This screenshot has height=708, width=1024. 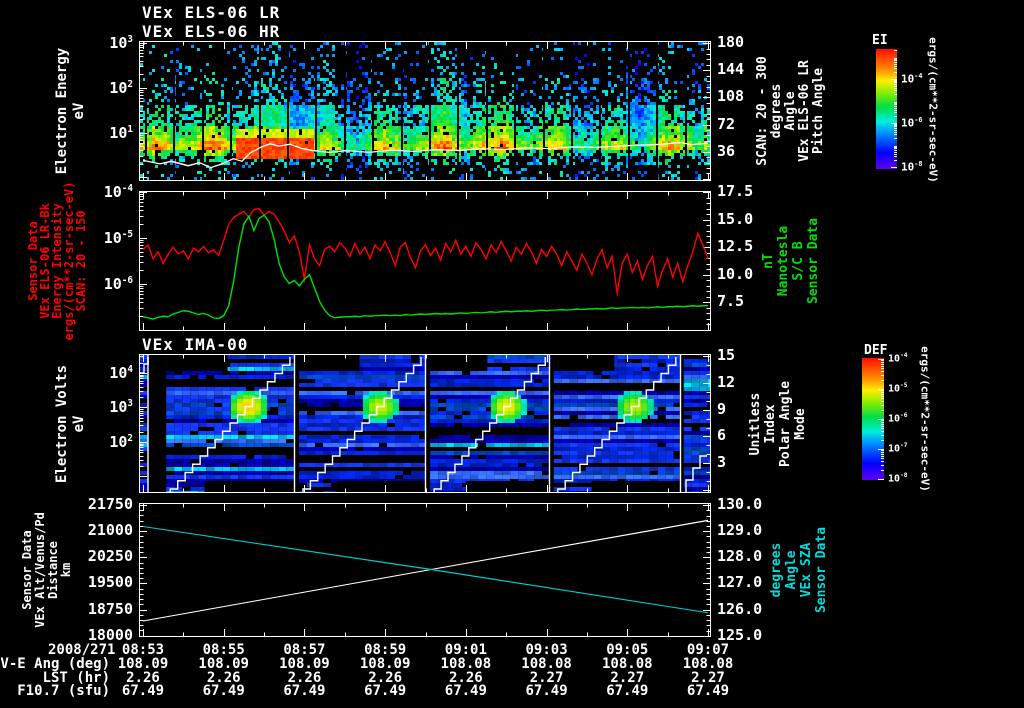 What do you see at coordinates (195, 344) in the screenshot?
I see `panel3-title: VEx IMA-00` at bounding box center [195, 344].